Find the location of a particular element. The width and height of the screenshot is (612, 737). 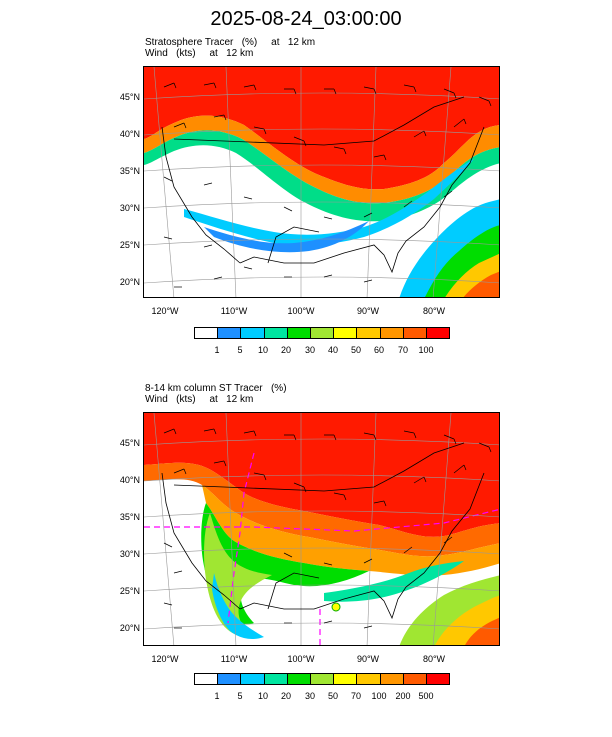

colorbar-tick-label: 60 is located at coordinates (378, 350).